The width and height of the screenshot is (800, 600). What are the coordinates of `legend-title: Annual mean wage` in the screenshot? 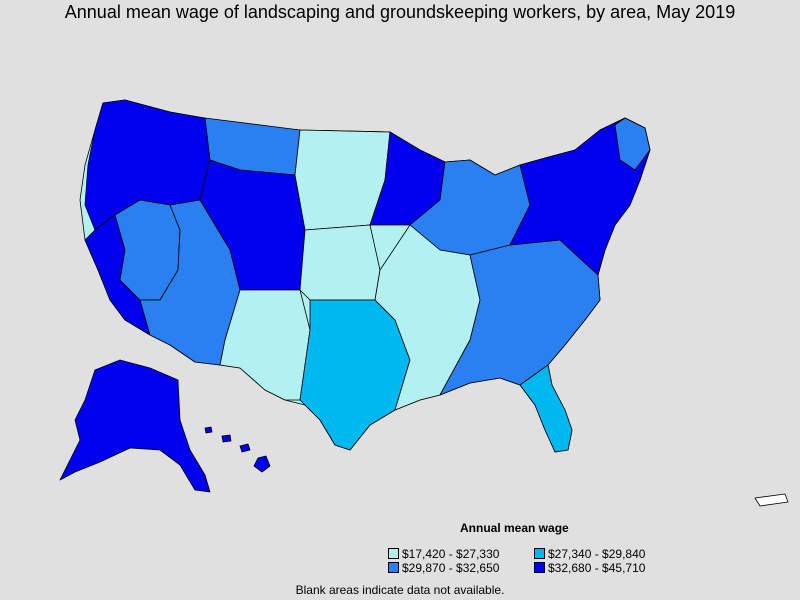 It's located at (514, 528).